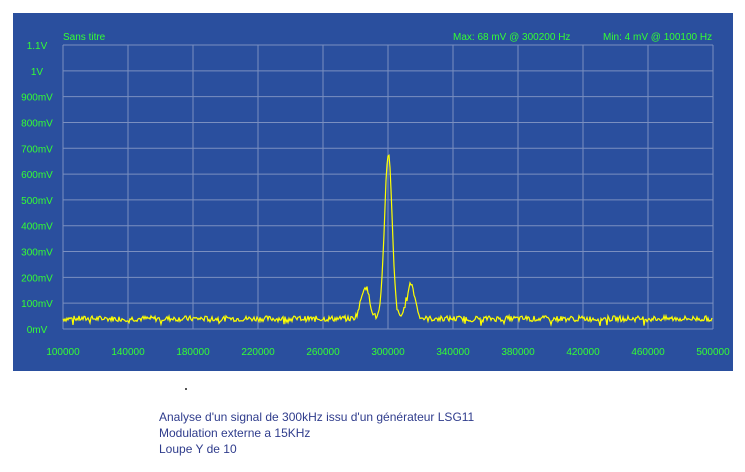 This screenshot has width=745, height=472. What do you see at coordinates (713, 352) in the screenshot?
I see `x-tick-label: 500000` at bounding box center [713, 352].